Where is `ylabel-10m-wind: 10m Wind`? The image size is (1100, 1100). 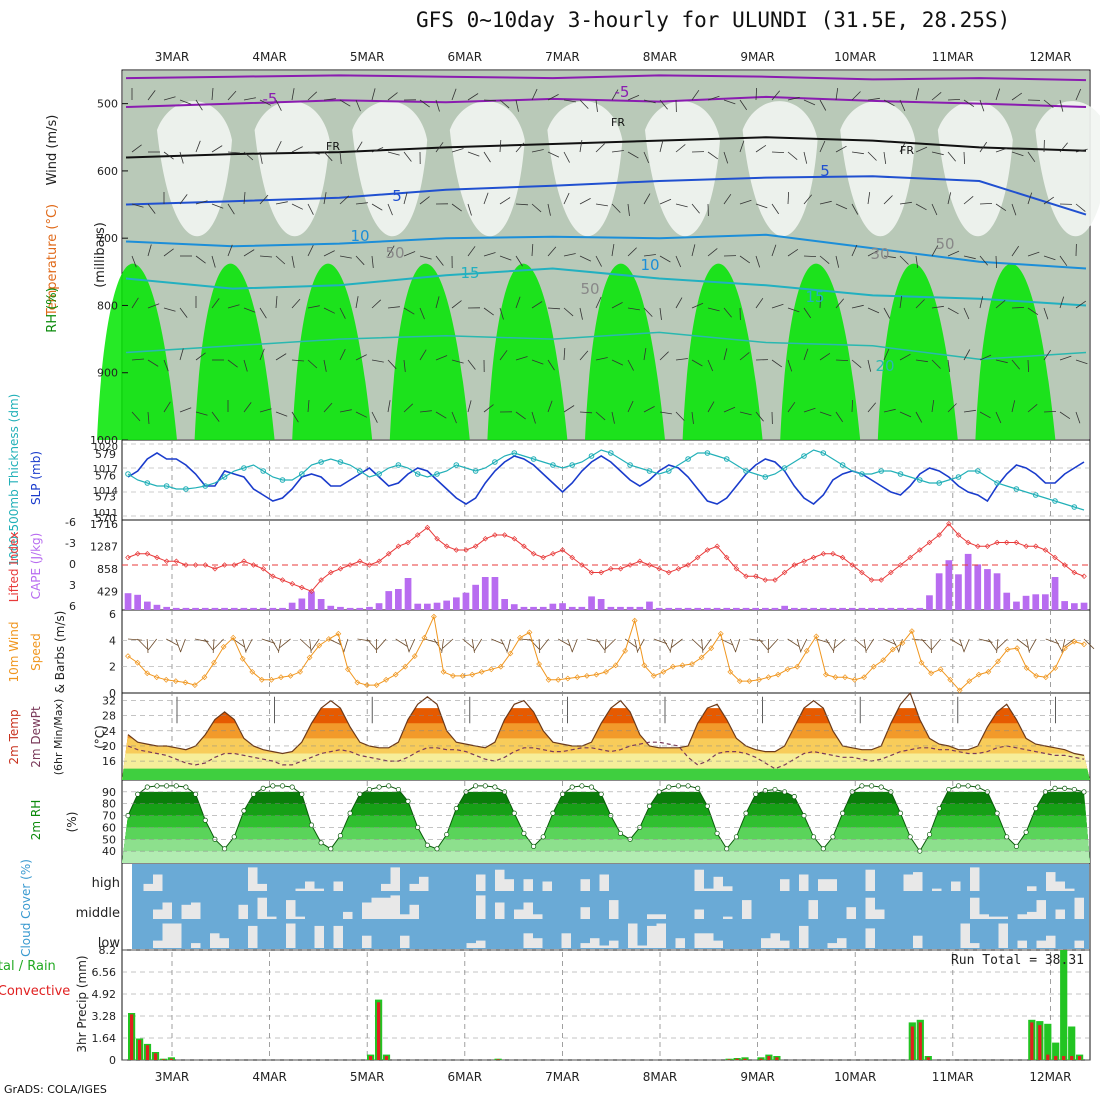 ylabel-10m-wind: 10m Wind is located at coordinates (14, 652).